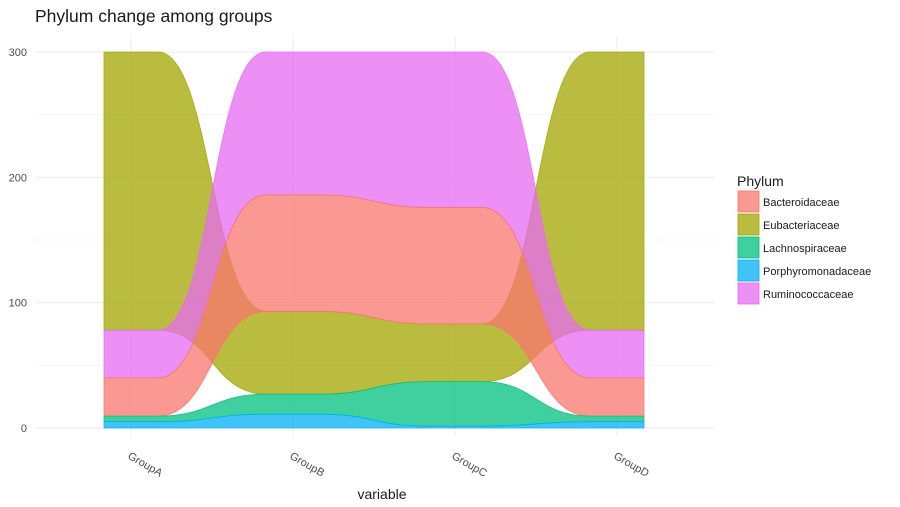  I want to click on x-tick-label: GroupB, so click(307, 464).